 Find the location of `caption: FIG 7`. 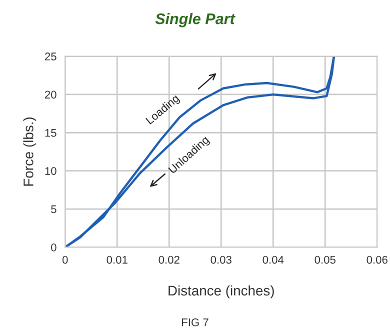

caption: FIG 7 is located at coordinates (195, 322).